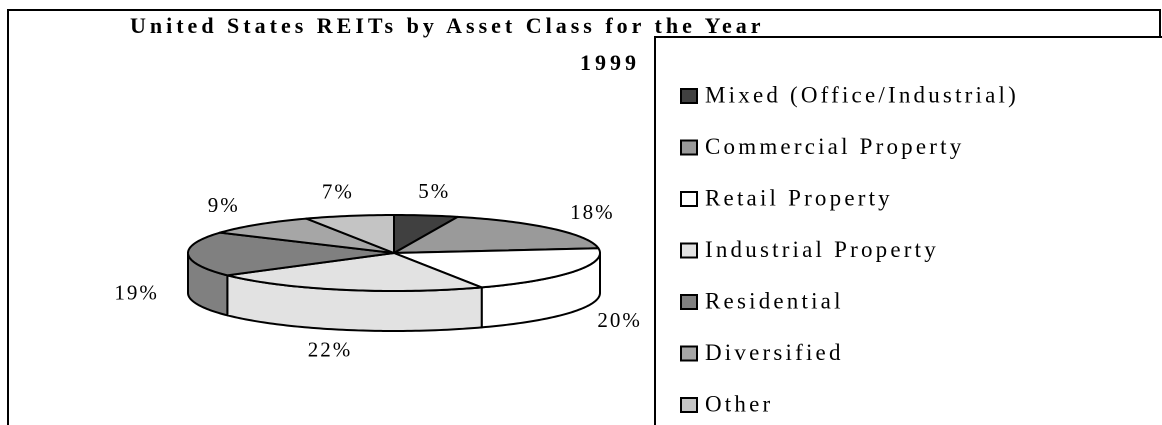  Describe the element at coordinates (224, 205) in the screenshot. I see `data-label: 9%` at that location.